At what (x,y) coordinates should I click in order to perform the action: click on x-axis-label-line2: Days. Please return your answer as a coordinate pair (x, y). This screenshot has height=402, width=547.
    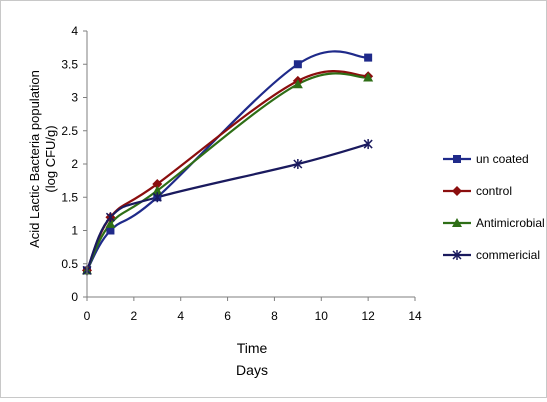
    Looking at the image, I should click on (252, 370).